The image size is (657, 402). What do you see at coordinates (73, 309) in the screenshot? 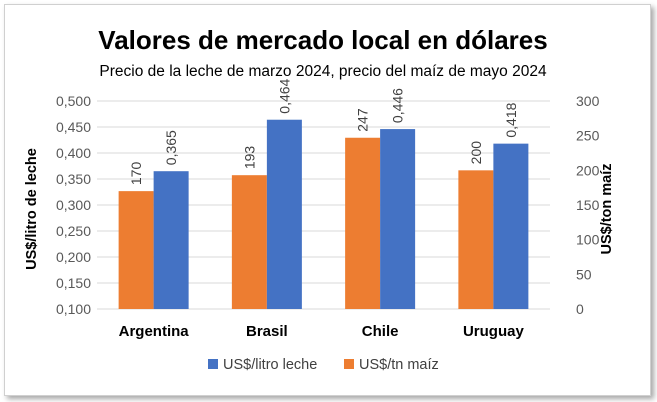
I see `left-tick-label: 0,100` at bounding box center [73, 309].